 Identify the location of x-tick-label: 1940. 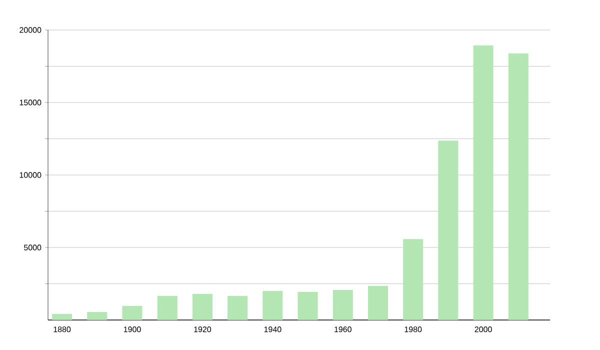
(273, 329).